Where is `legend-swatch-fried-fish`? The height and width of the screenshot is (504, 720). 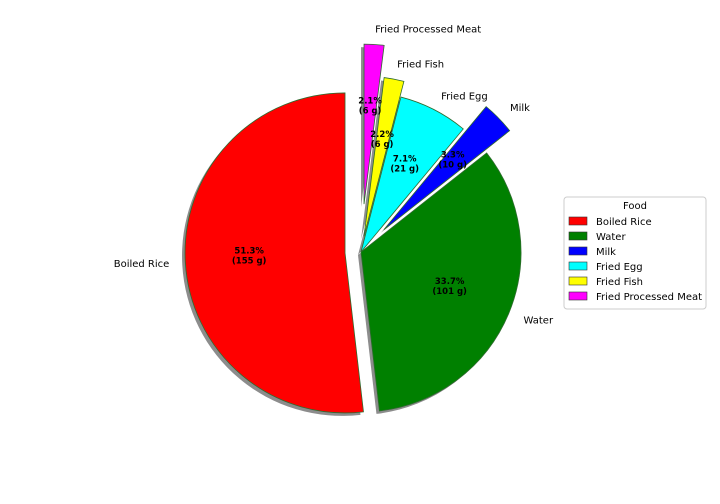
legend-swatch-fried-fish is located at coordinates (578, 281).